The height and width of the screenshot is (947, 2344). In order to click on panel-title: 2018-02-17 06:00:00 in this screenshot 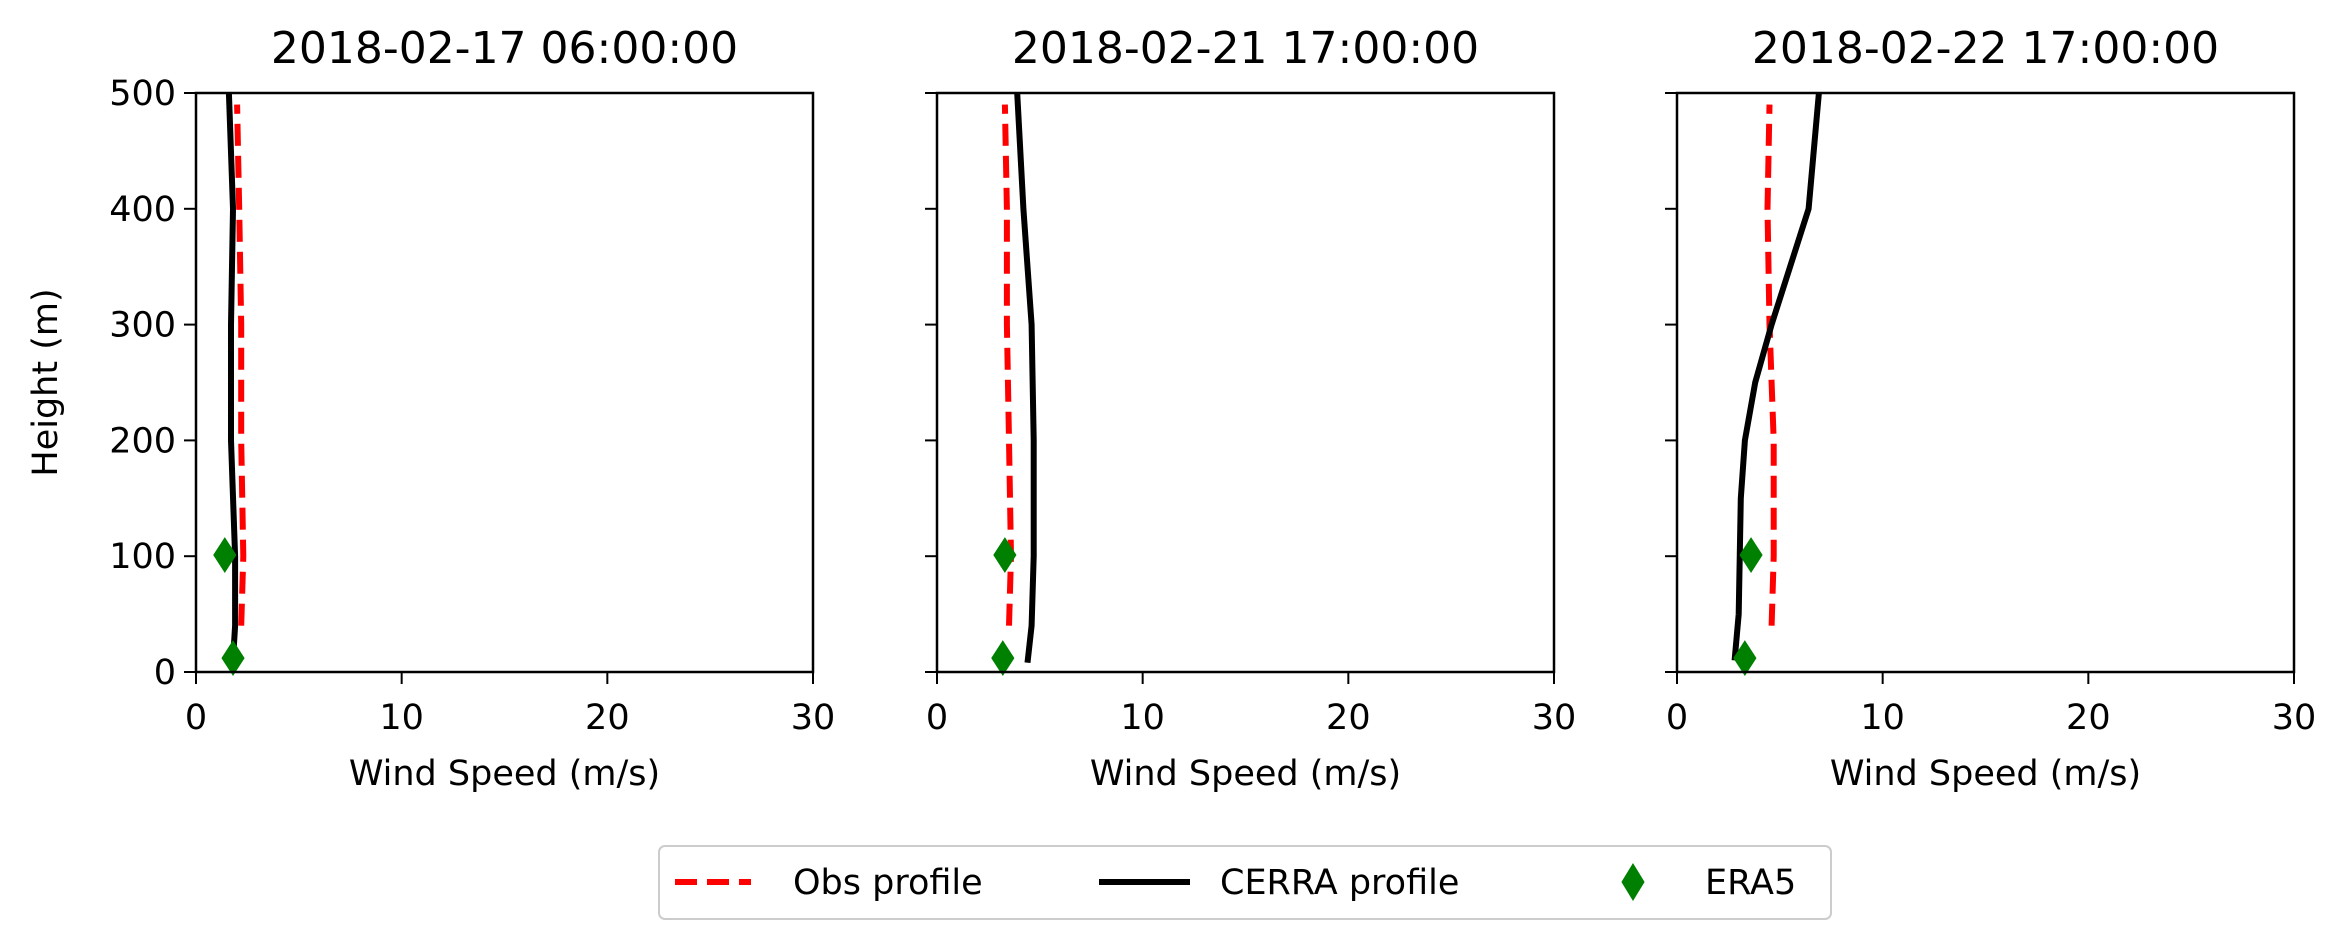, I will do `click(504, 48)`.